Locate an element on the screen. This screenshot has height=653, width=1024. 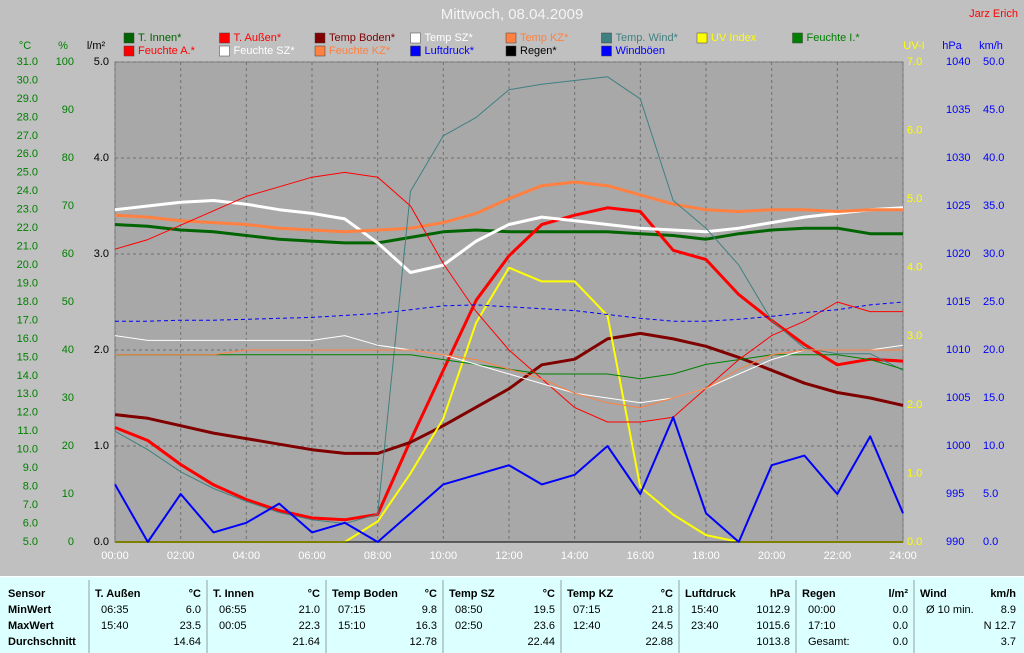
column-unit: l/m² is located at coordinates (898, 594).